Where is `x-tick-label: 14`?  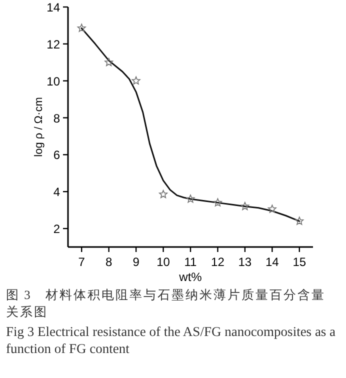 x-tick-label: 14 is located at coordinates (272, 262).